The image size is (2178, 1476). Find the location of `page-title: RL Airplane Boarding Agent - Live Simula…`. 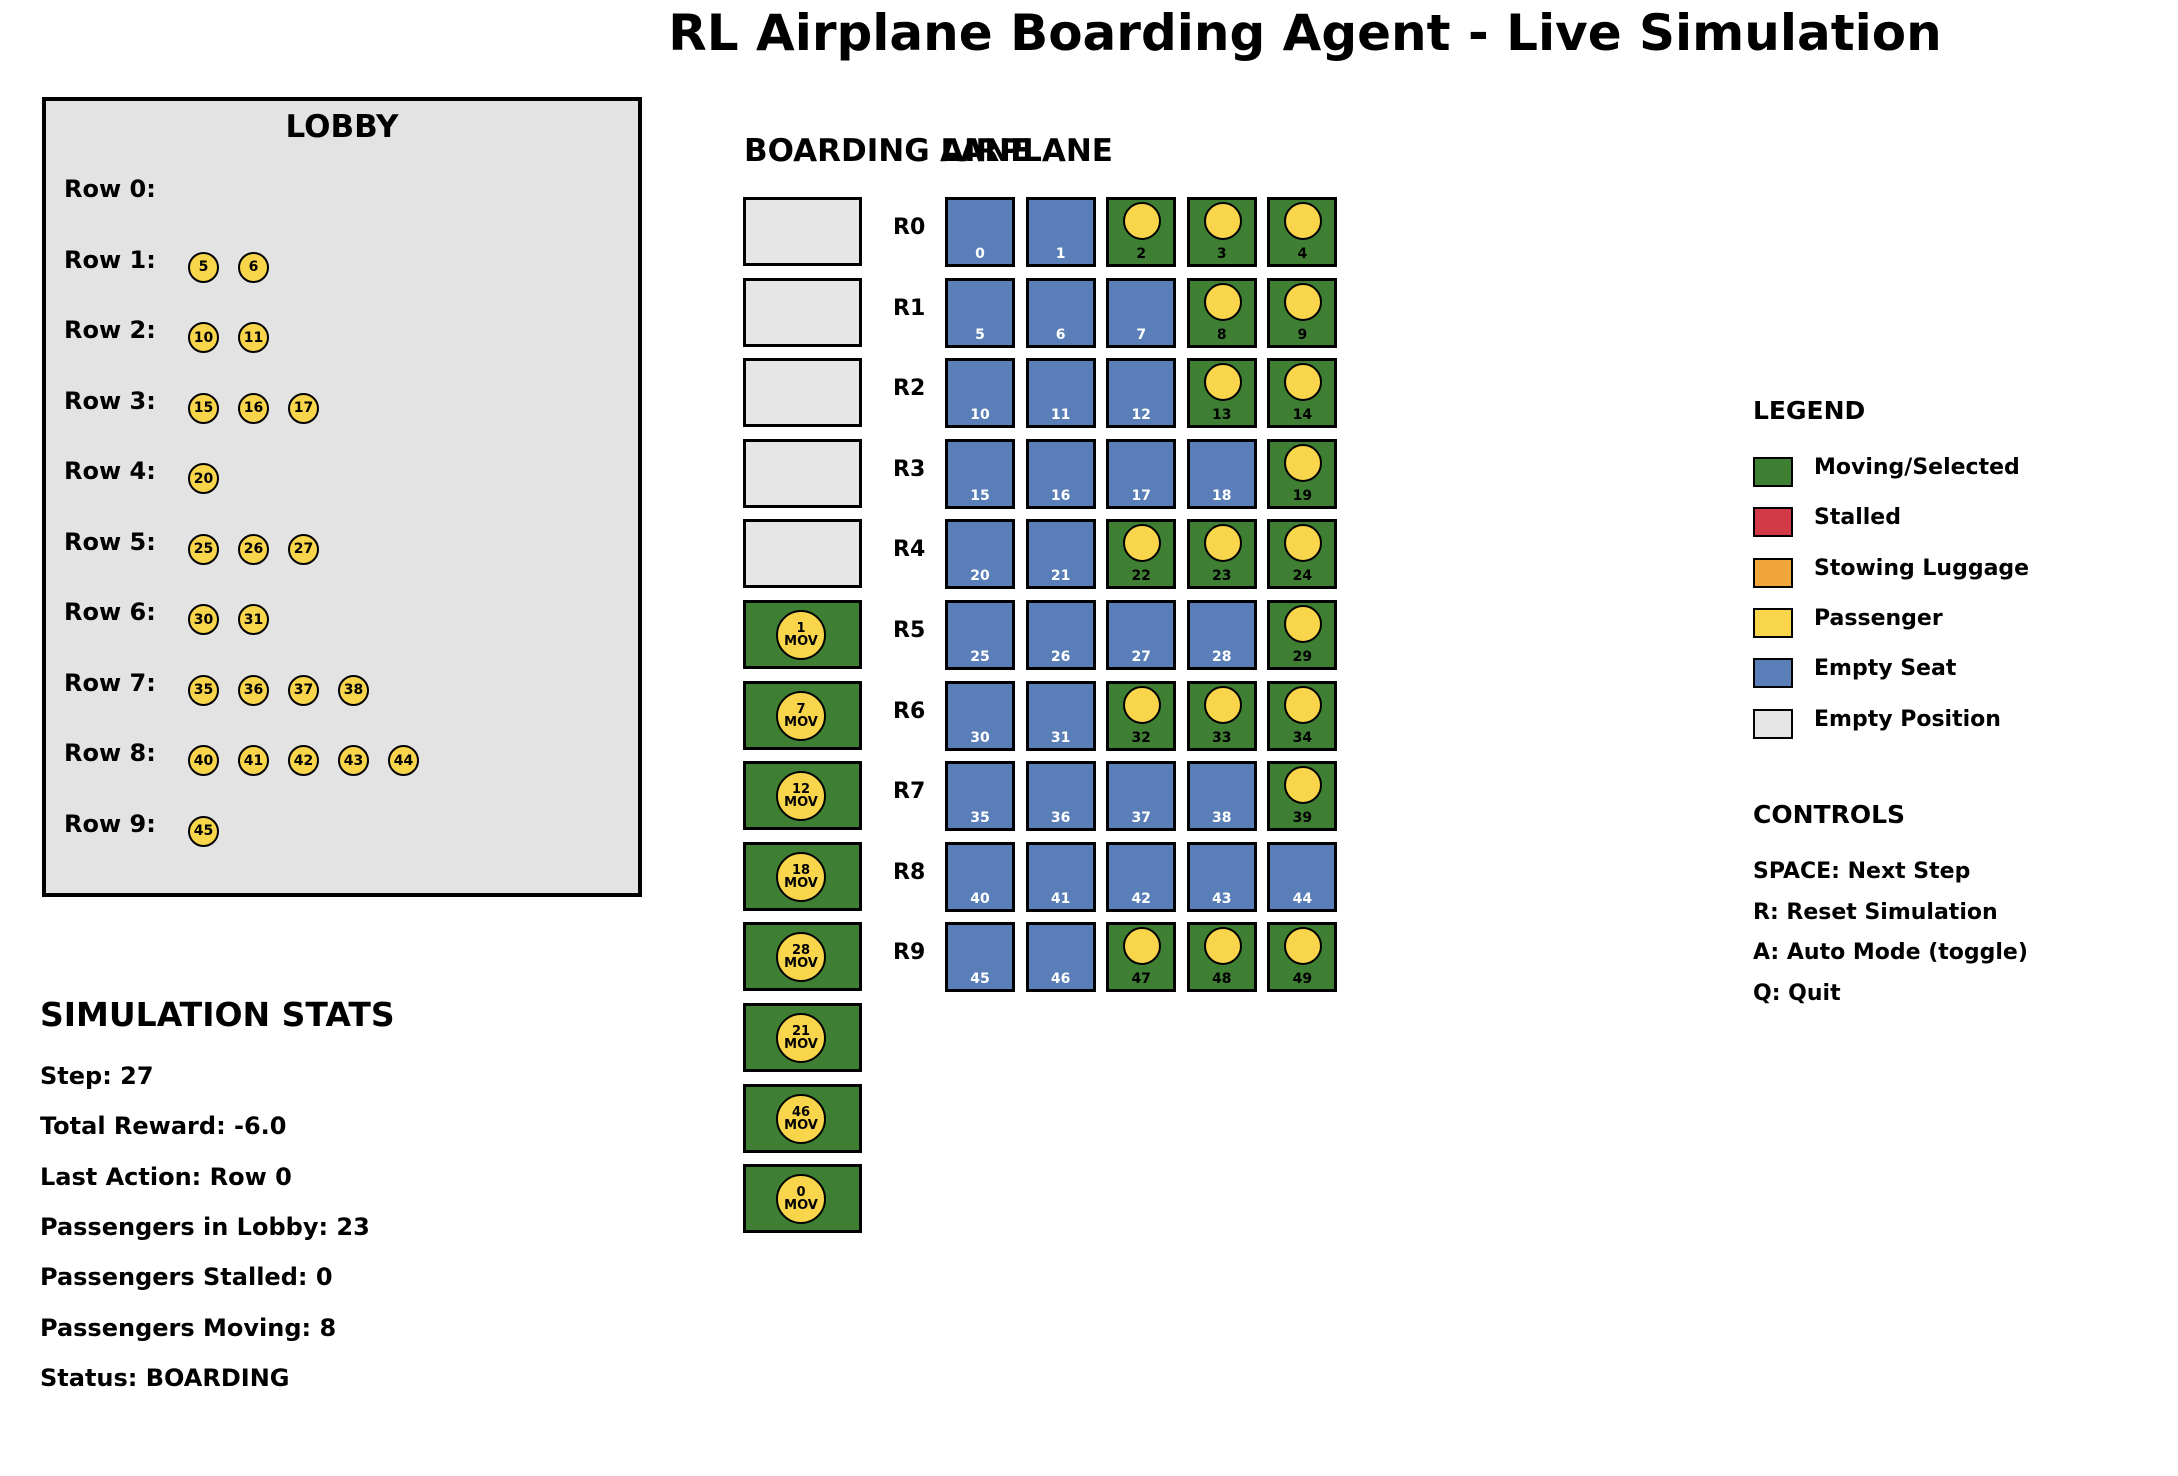

page-title: RL Airplane Boarding Agent - Live Simula… is located at coordinates (1305, 33).